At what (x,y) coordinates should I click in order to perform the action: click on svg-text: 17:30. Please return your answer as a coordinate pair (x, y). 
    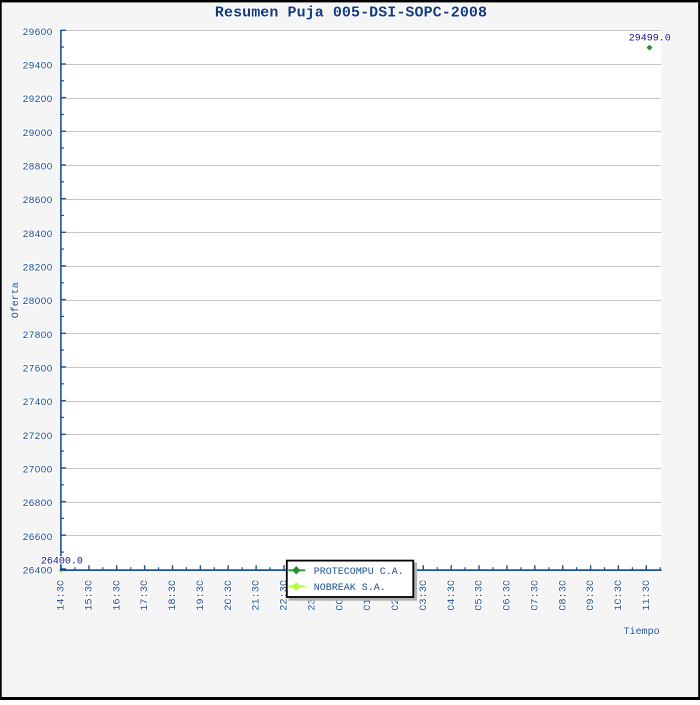
    Looking at the image, I should click on (145, 595).